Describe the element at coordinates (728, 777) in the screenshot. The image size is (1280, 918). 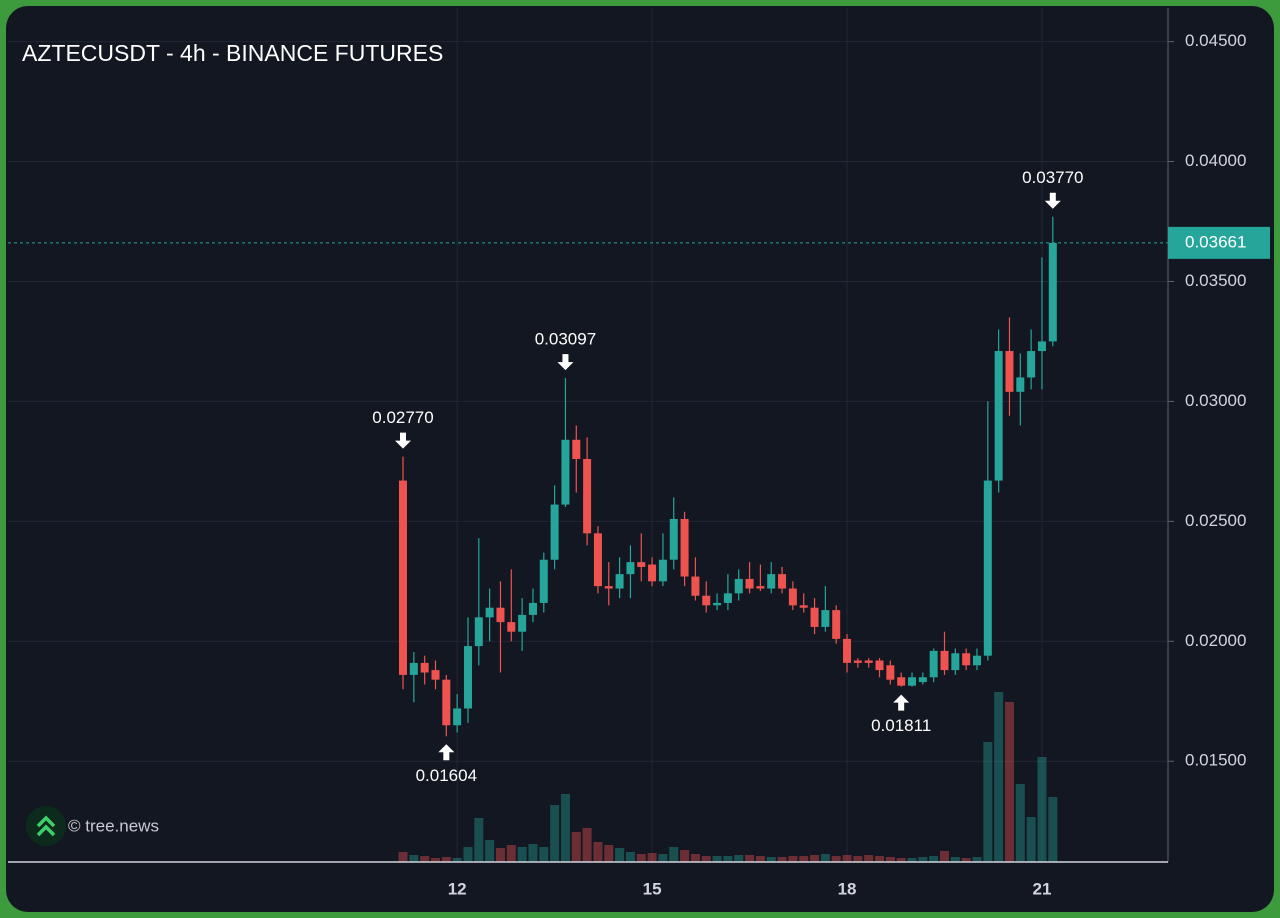
I see `volume-layer` at that location.